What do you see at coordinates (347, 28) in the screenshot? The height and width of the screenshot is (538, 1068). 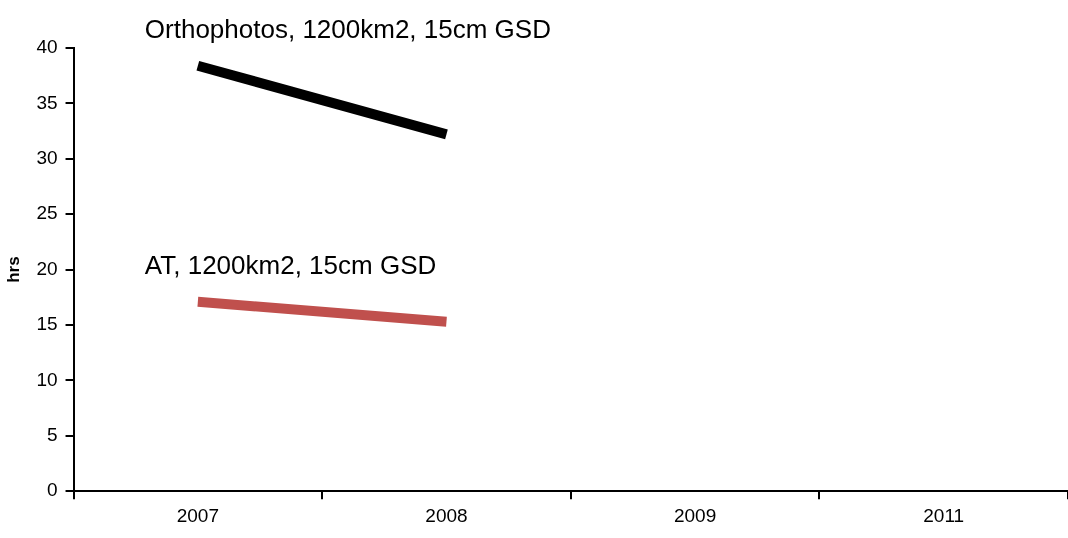 I see `text: Orthophotos, 1200km2, 15cm GSD` at bounding box center [347, 28].